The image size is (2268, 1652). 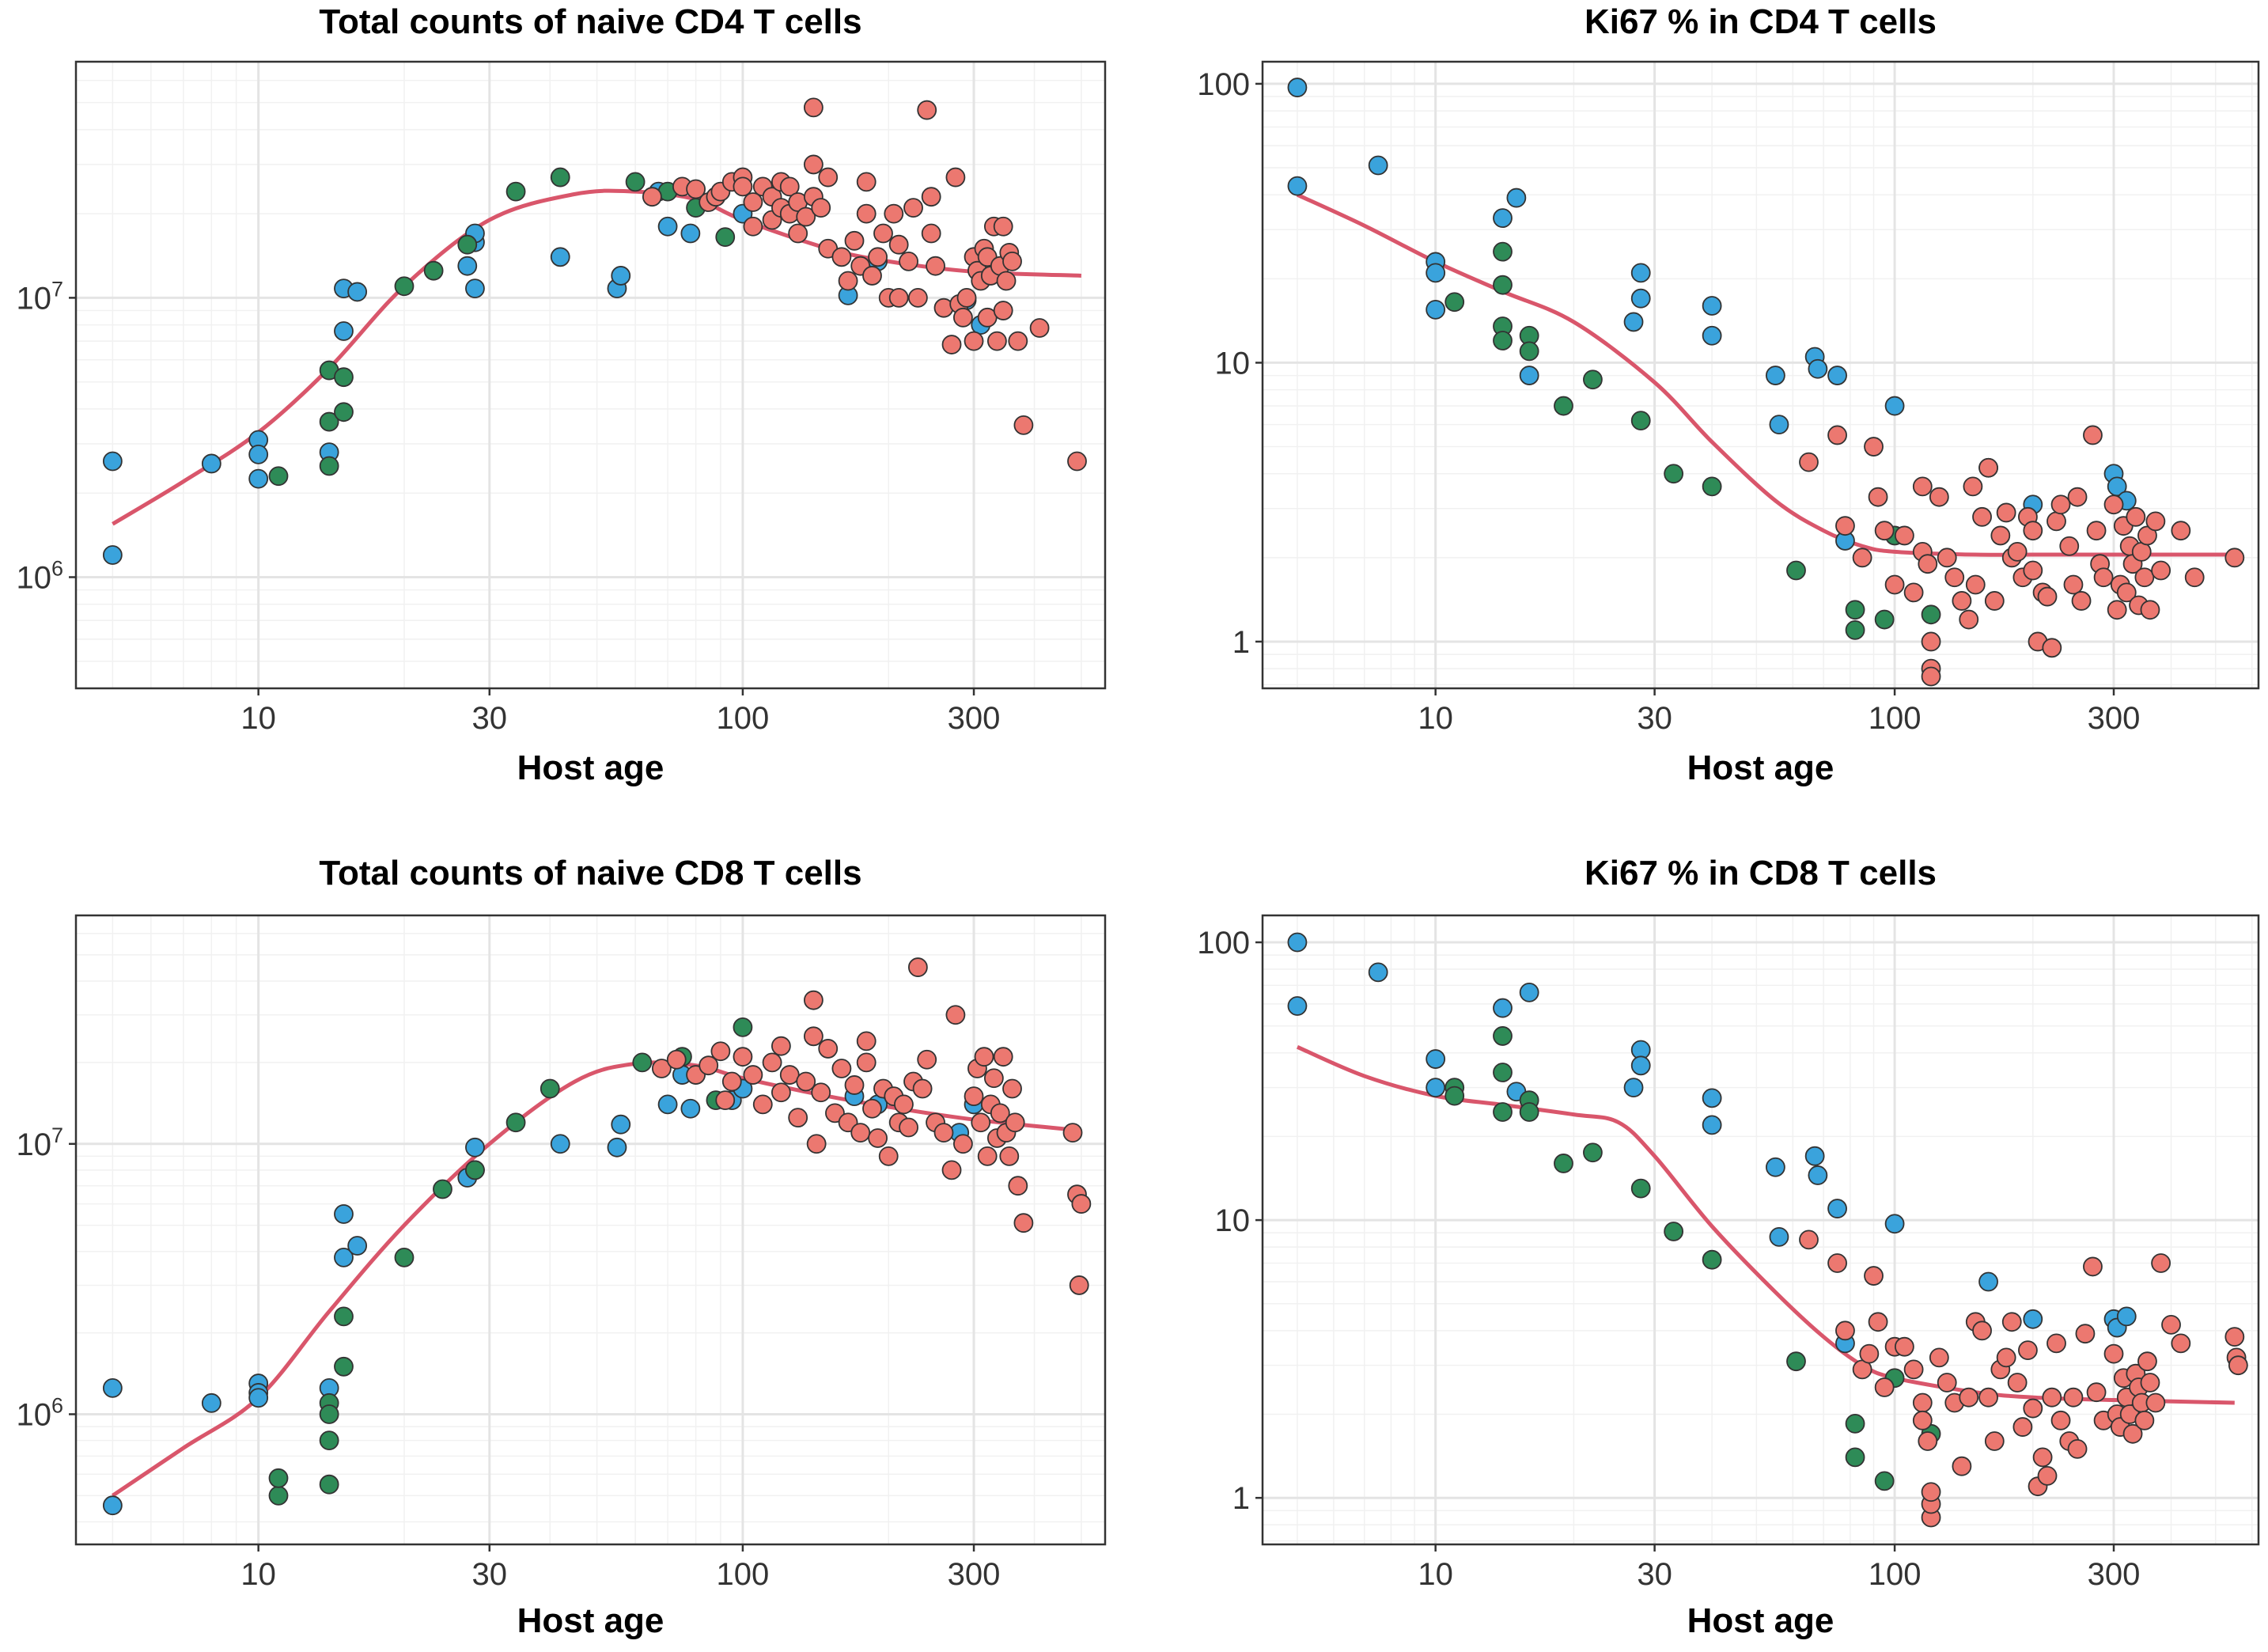 I want to click on chart-title: Ki67 % in CD4 T cells, so click(x=1761, y=22).